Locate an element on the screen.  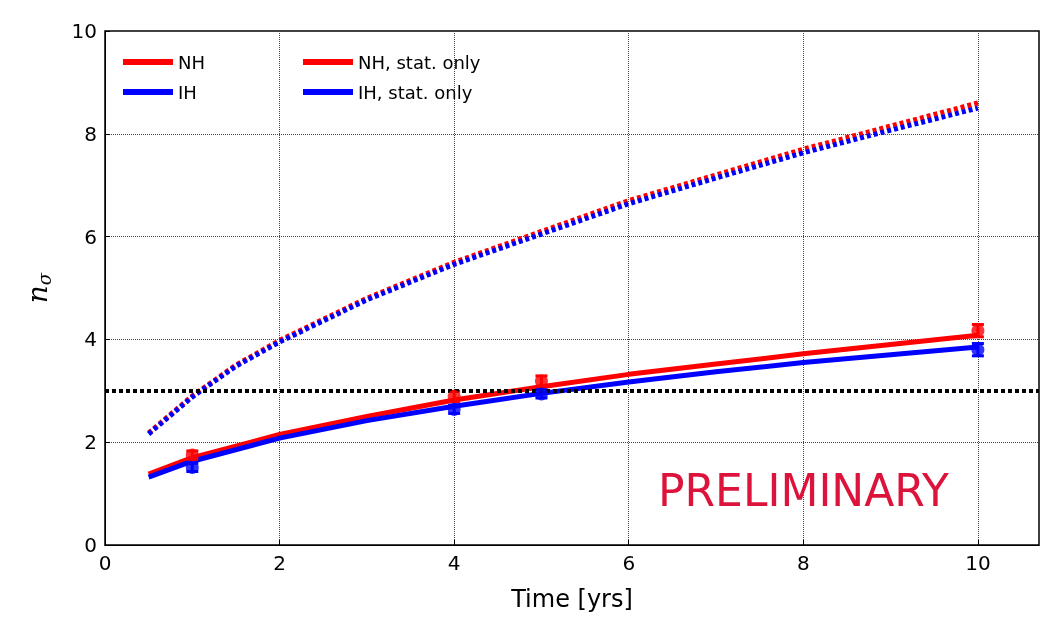
annotation: PRELIMINARY is located at coordinates (804, 490).